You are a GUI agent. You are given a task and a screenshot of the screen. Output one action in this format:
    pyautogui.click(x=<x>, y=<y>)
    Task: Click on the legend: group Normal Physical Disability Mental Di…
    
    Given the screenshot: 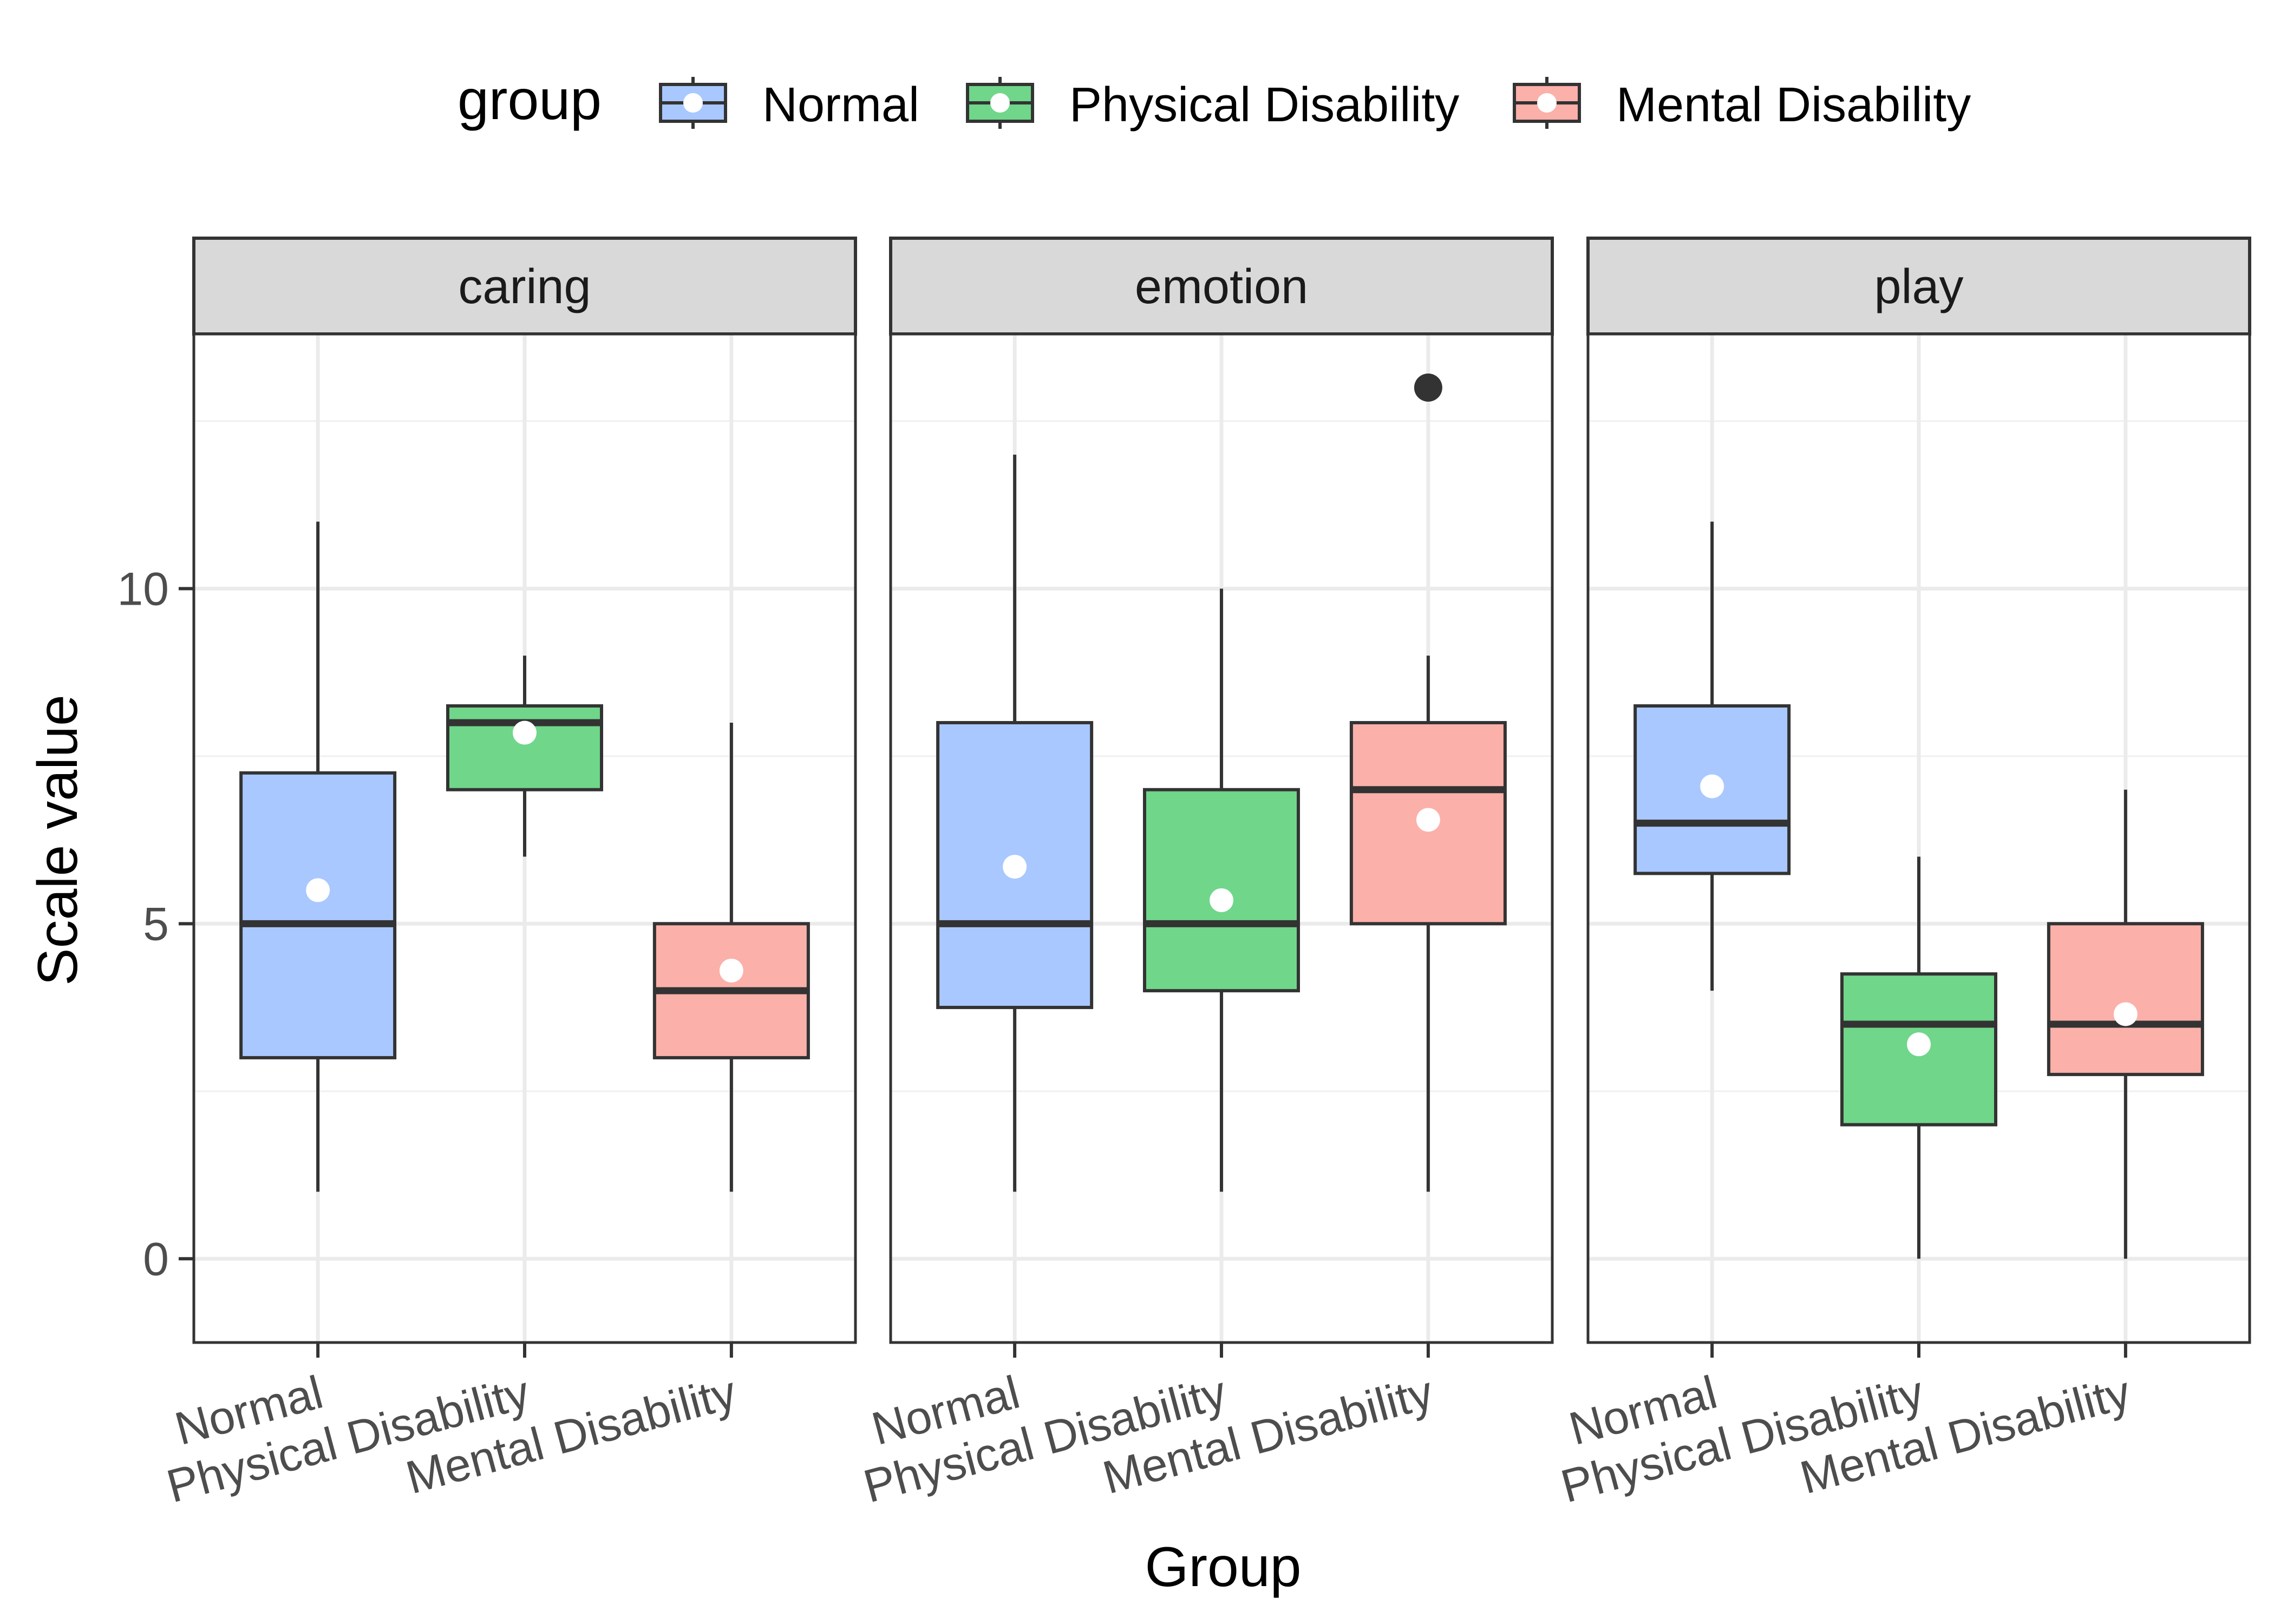 What is the action you would take?
    pyautogui.click(x=1215, y=100)
    